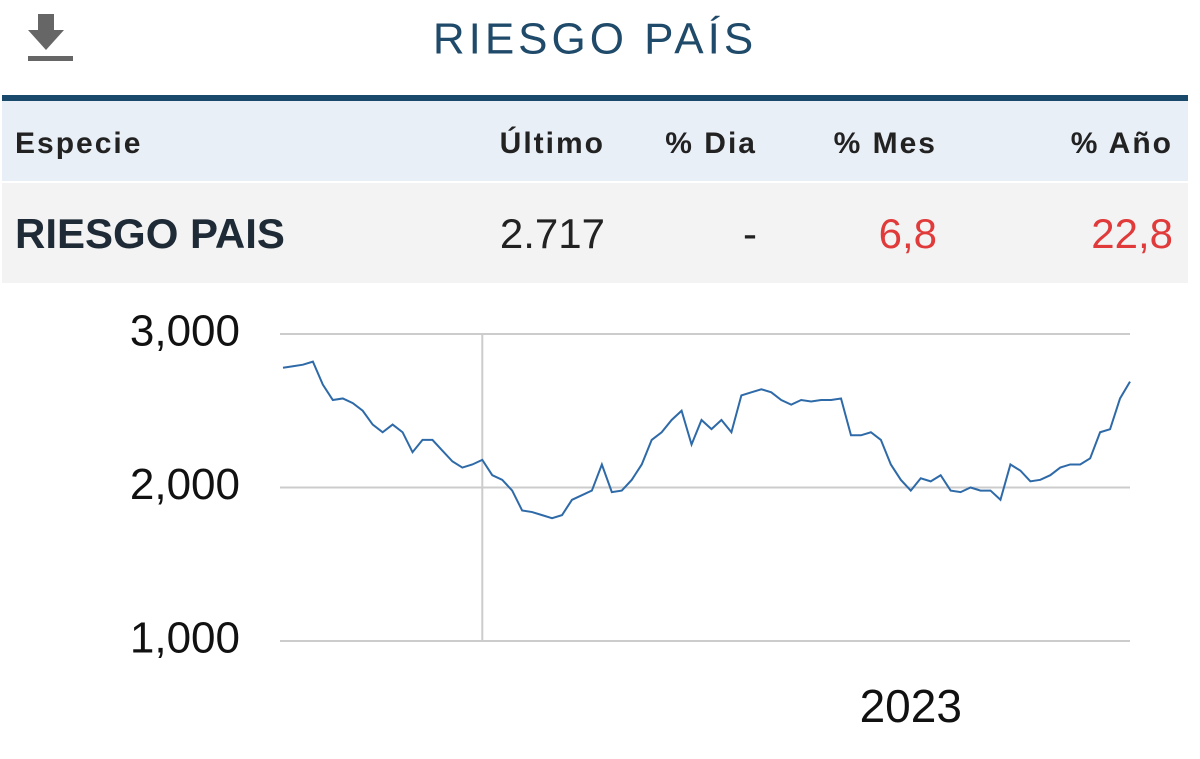 The height and width of the screenshot is (759, 1200). I want to click on y-tick-label: 2,000, so click(185, 484).